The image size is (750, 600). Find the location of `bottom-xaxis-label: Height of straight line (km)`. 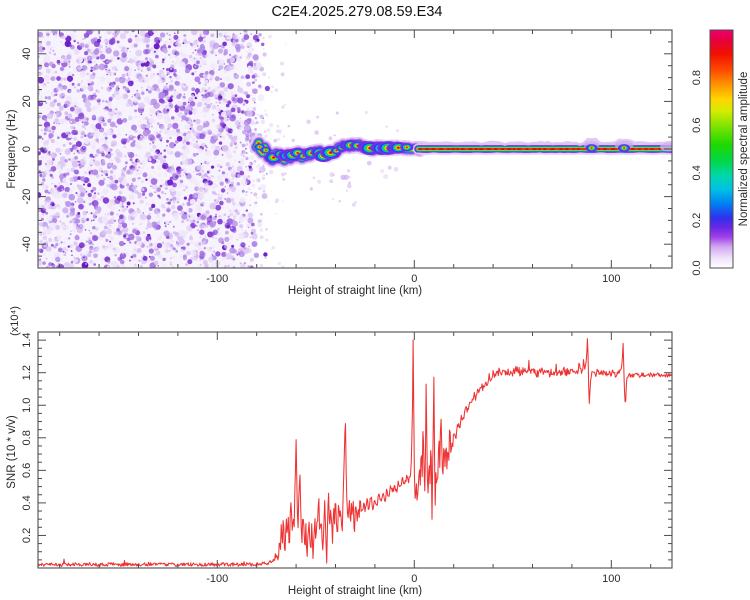

bottom-xaxis-label: Height of straight line (km) is located at coordinates (355, 591).